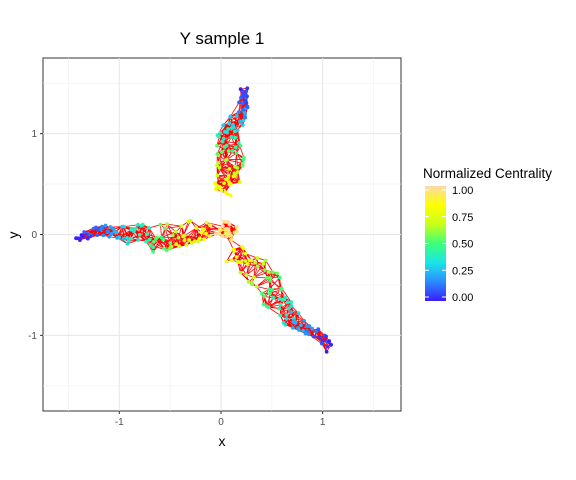  What do you see at coordinates (34, 134) in the screenshot?
I see `y-tick-label: 1` at bounding box center [34, 134].